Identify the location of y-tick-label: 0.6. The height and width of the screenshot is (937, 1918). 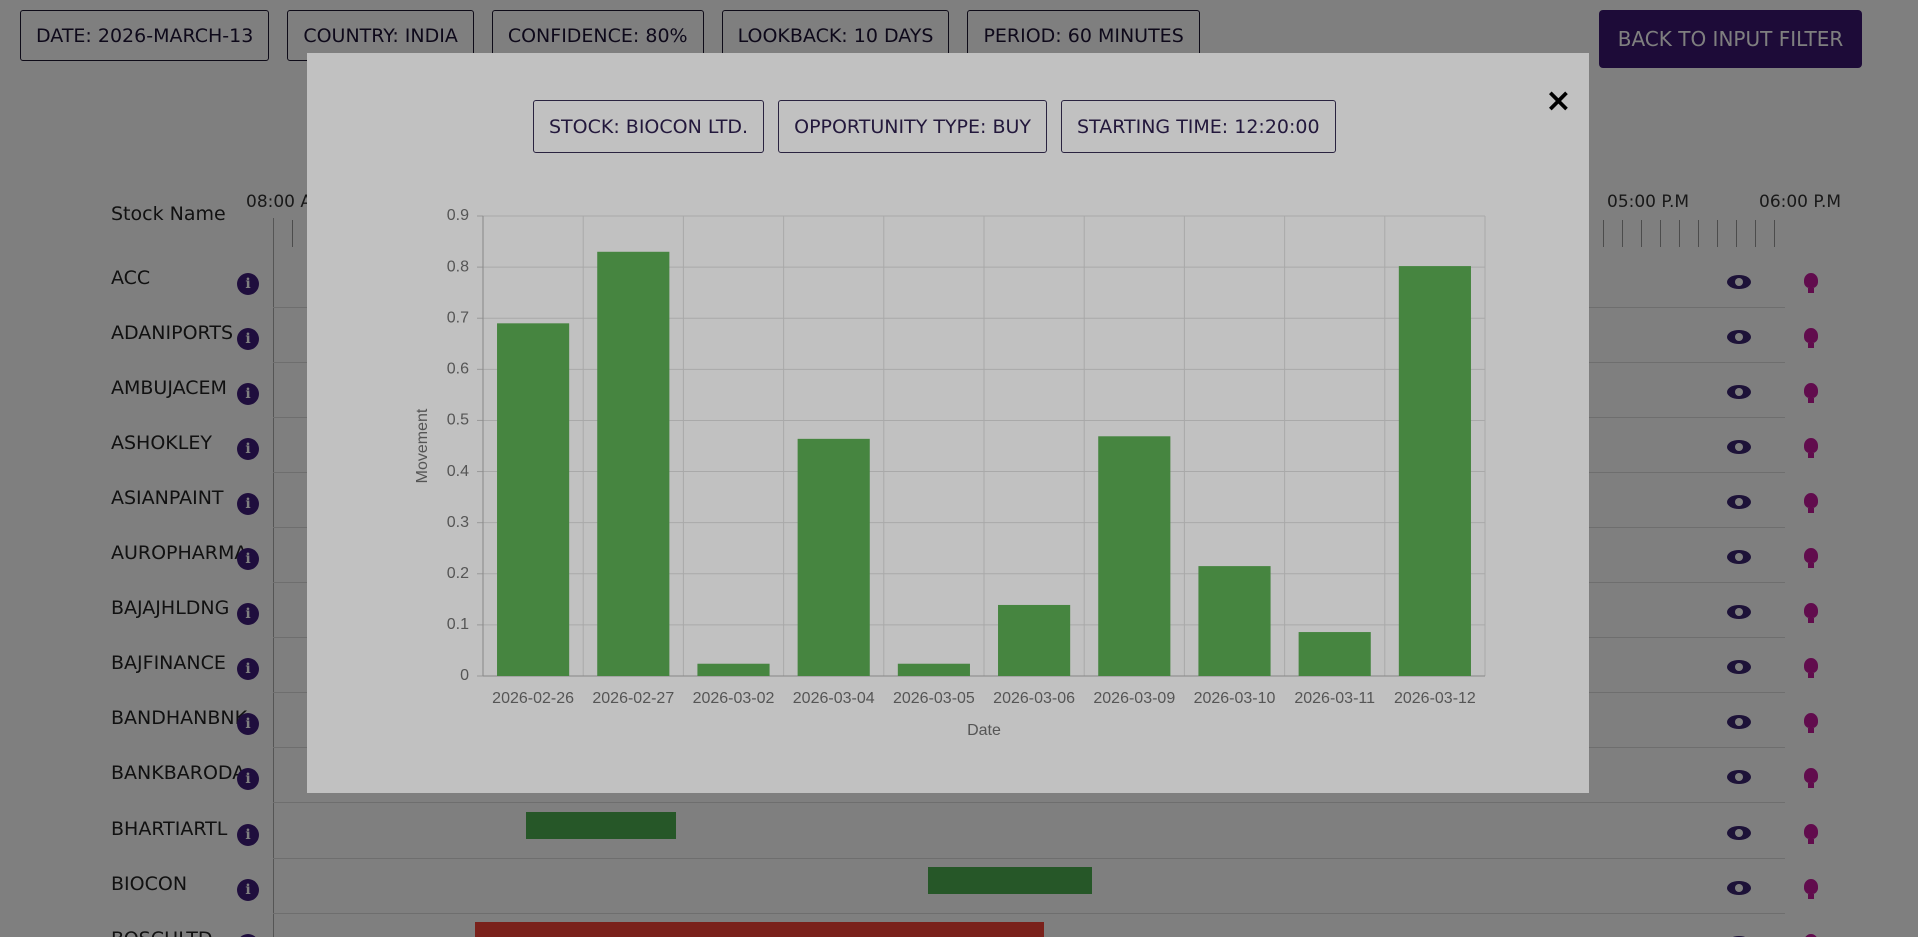
(458, 369).